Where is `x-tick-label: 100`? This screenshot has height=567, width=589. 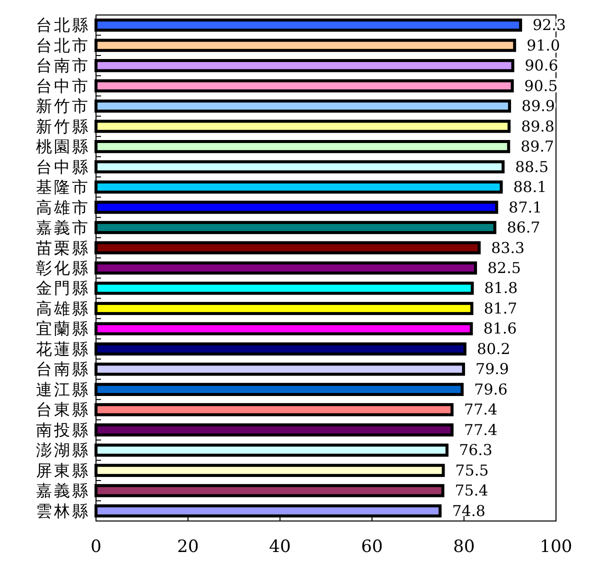 x-tick-label: 100 is located at coordinates (556, 547).